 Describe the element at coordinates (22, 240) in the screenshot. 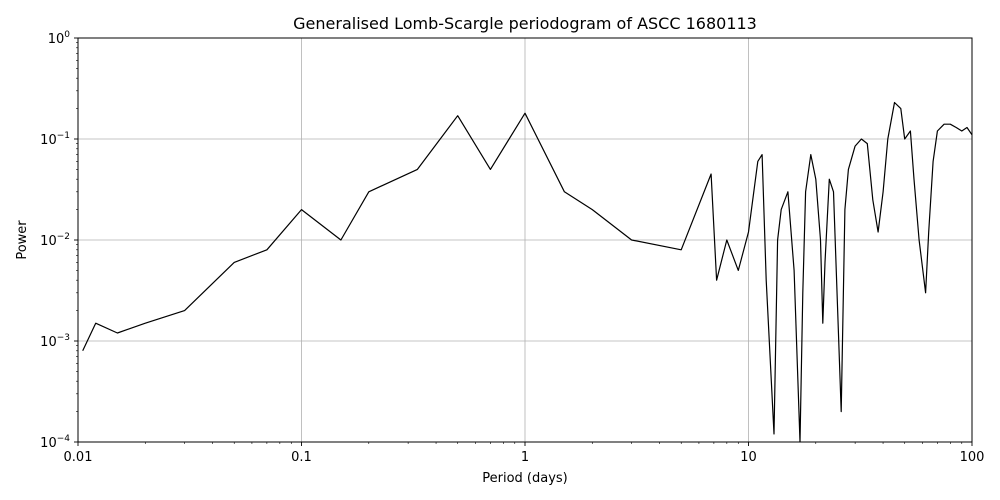

I see `y-axis-title: Power` at that location.